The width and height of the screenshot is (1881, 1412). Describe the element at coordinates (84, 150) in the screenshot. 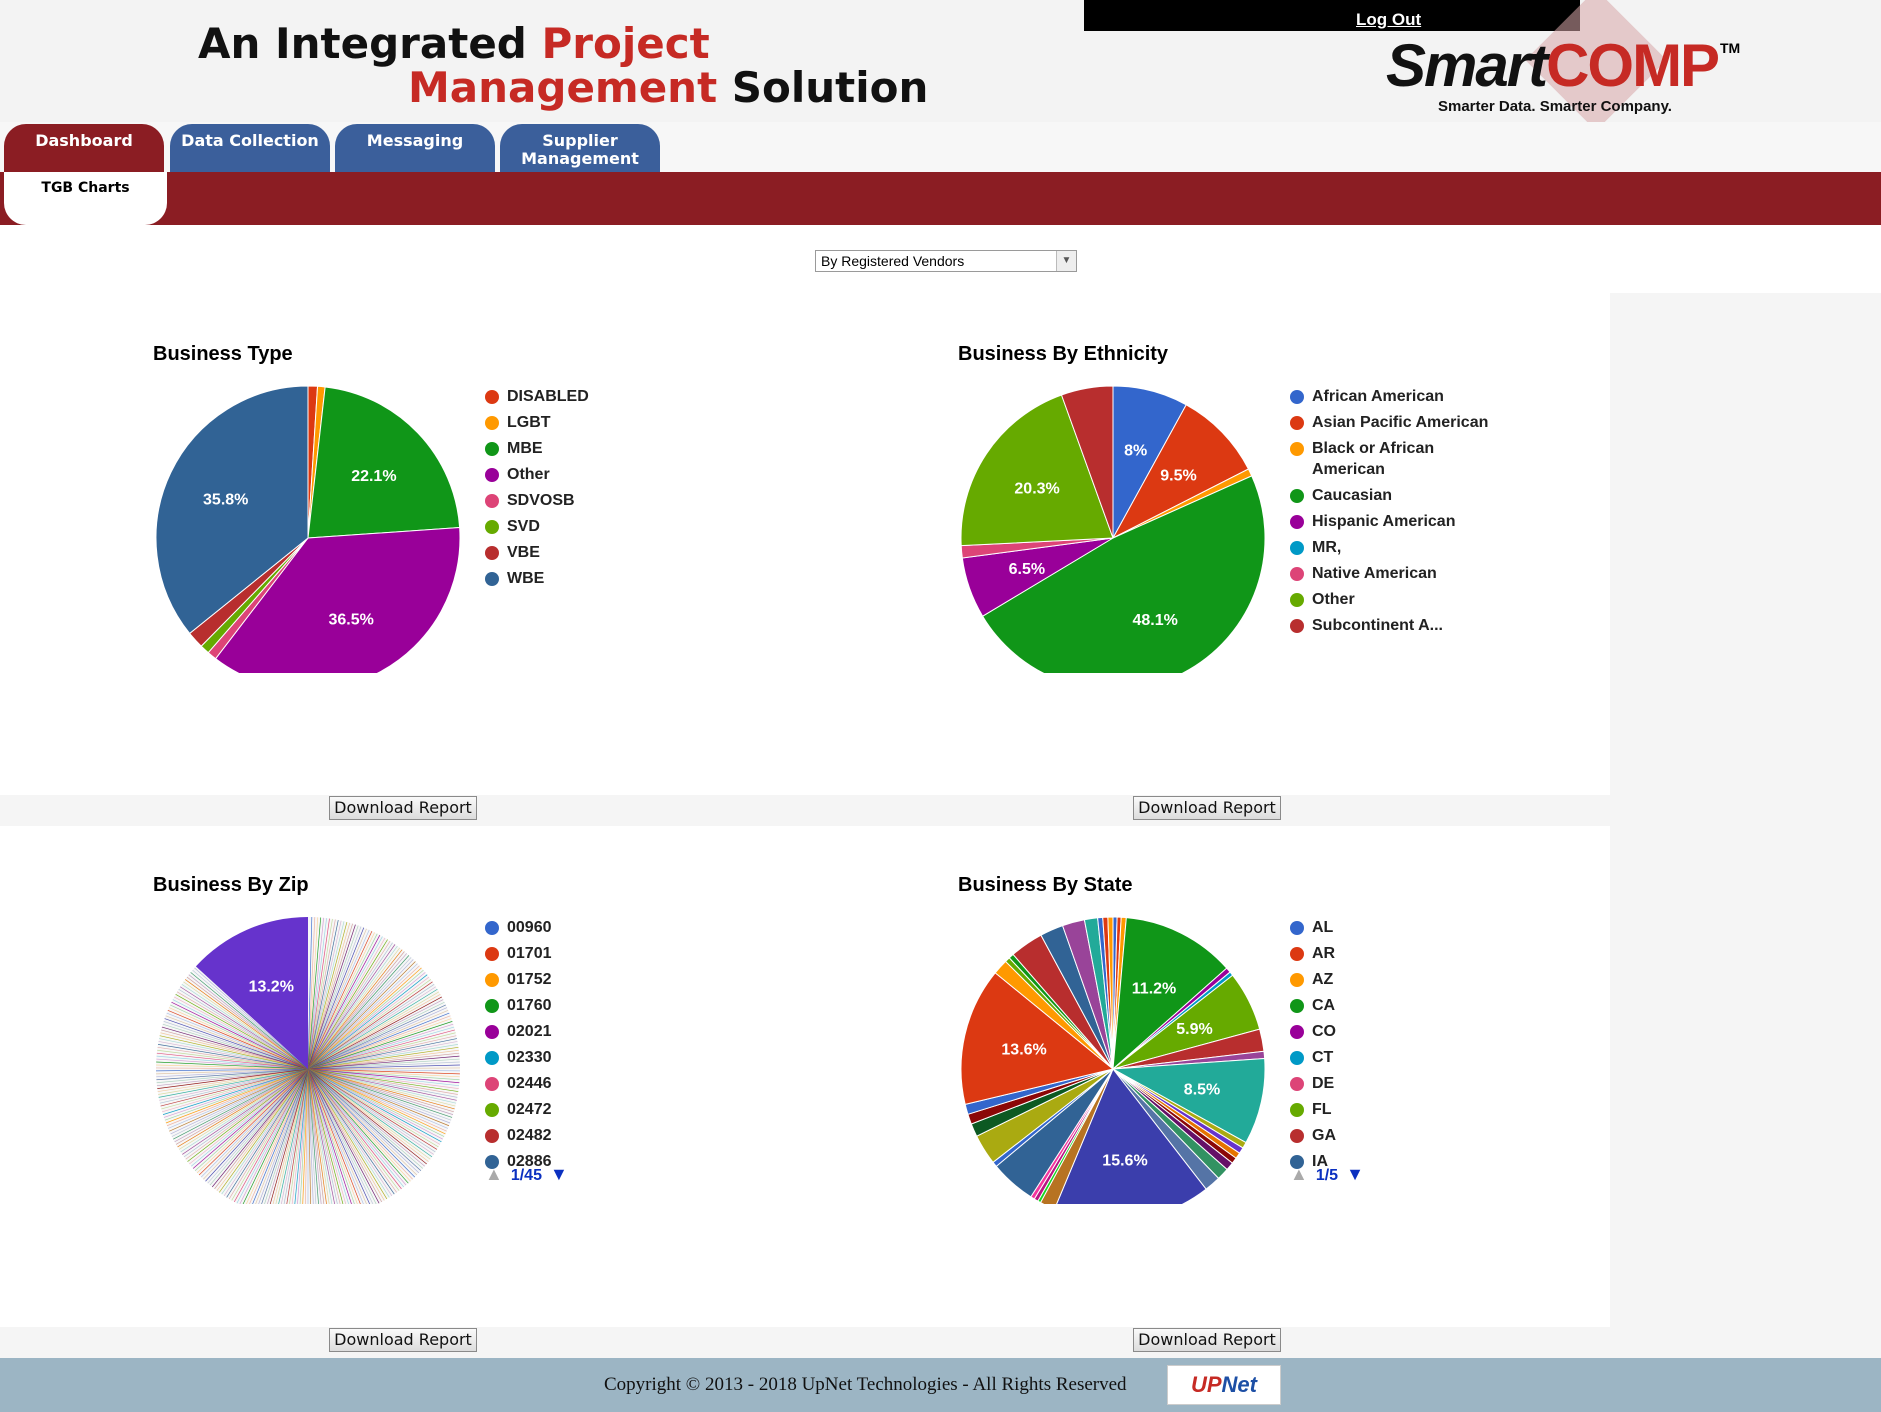

I see `tab-dashboard: Dashboard` at that location.